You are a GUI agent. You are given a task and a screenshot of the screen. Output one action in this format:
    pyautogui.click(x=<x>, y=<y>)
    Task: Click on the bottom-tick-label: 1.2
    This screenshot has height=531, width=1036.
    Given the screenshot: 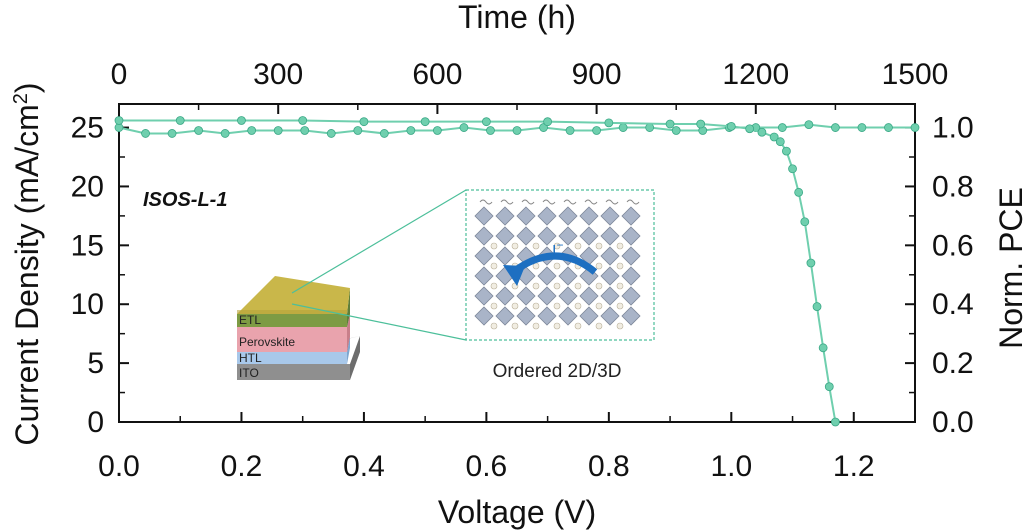 What is the action you would take?
    pyautogui.click(x=854, y=466)
    